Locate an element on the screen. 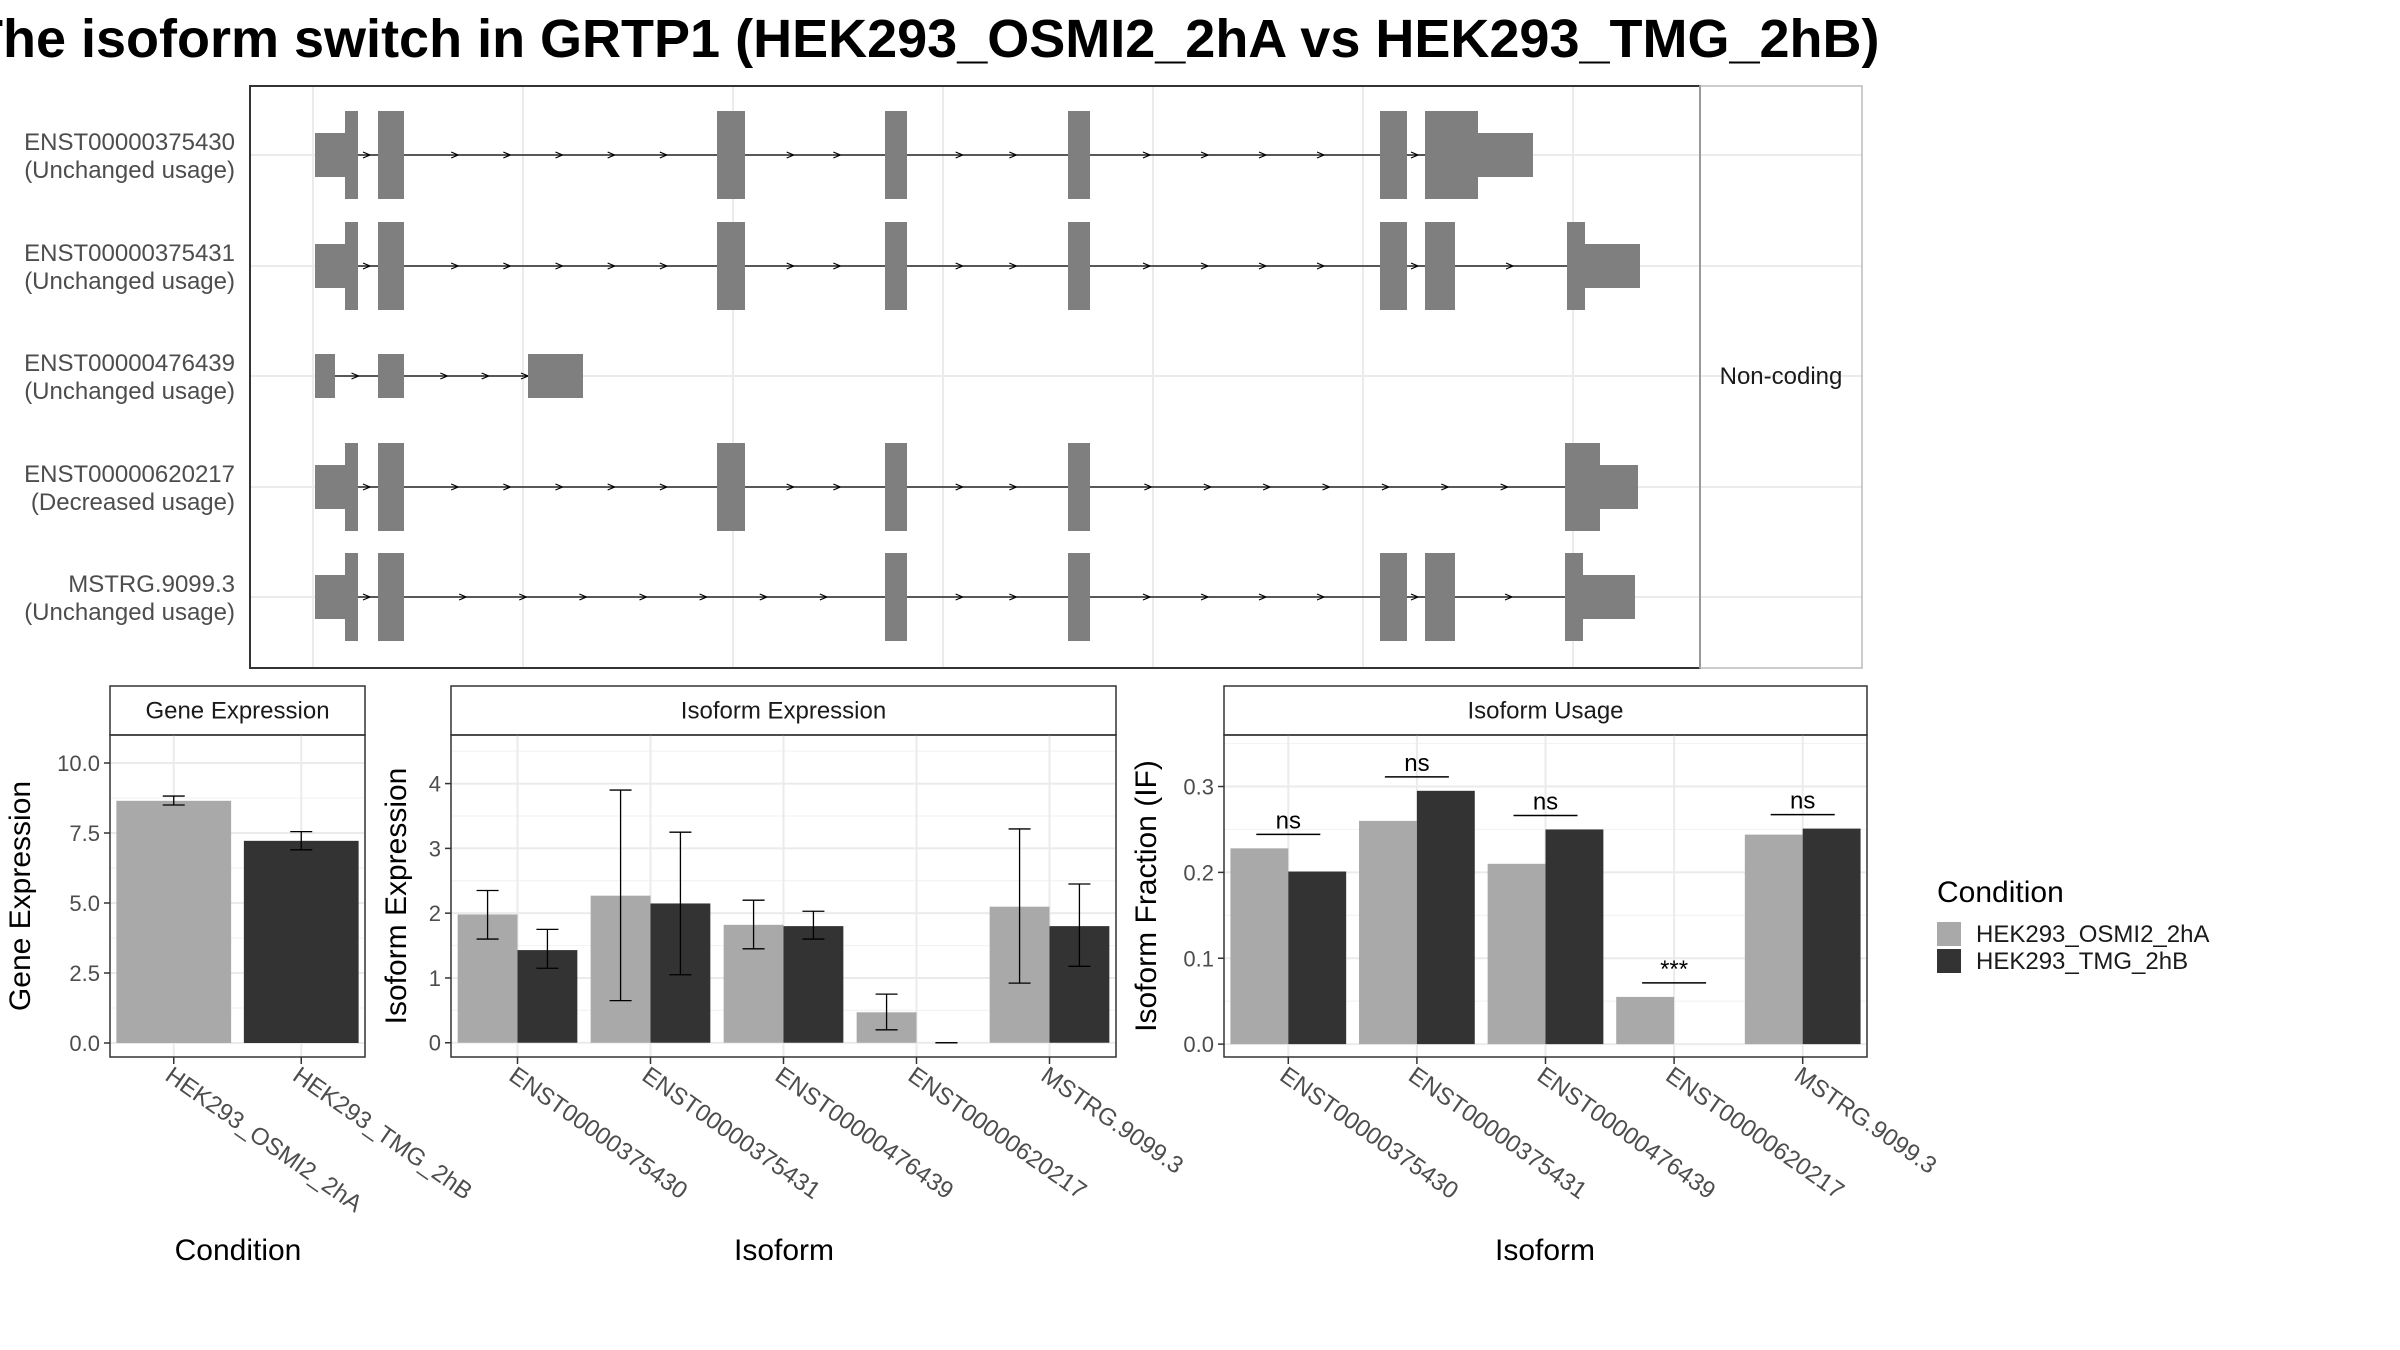  legend-label: HEK293_OSMI2_2hA is located at coordinates (2092, 934).